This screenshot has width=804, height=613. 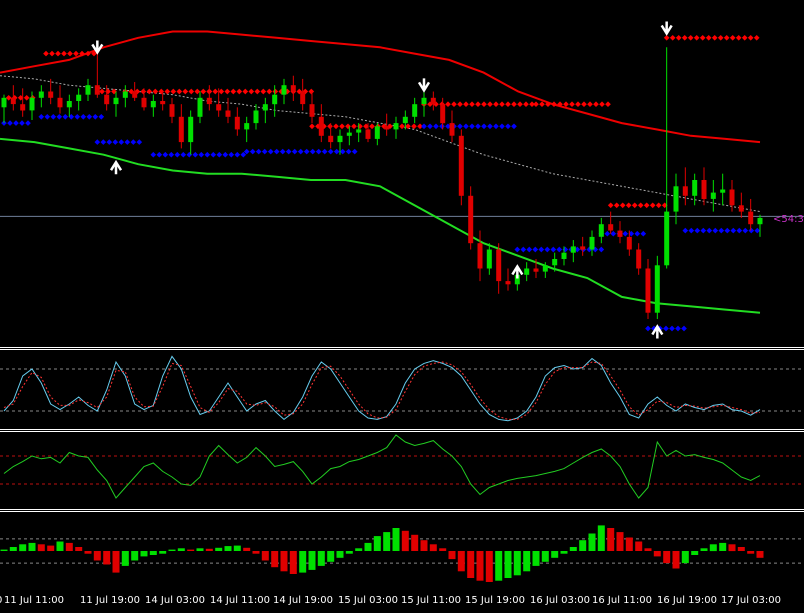 I want to click on resistance-level-dot, so click(x=490, y=104).